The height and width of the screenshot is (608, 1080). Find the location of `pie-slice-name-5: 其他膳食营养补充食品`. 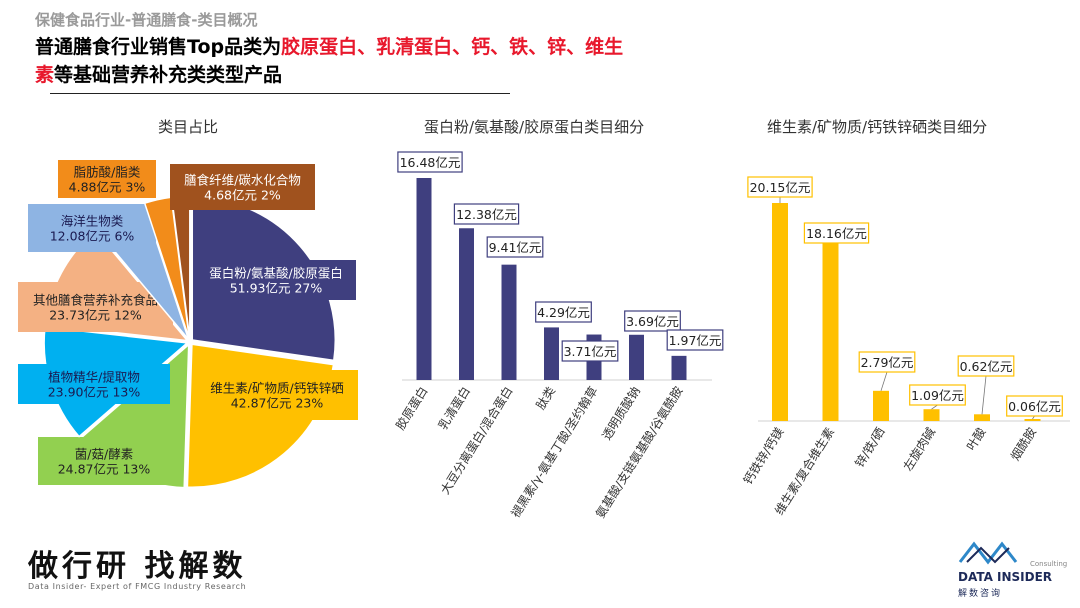

pie-slice-name-5: 其他膳食营养补充食品 is located at coordinates (95, 300).